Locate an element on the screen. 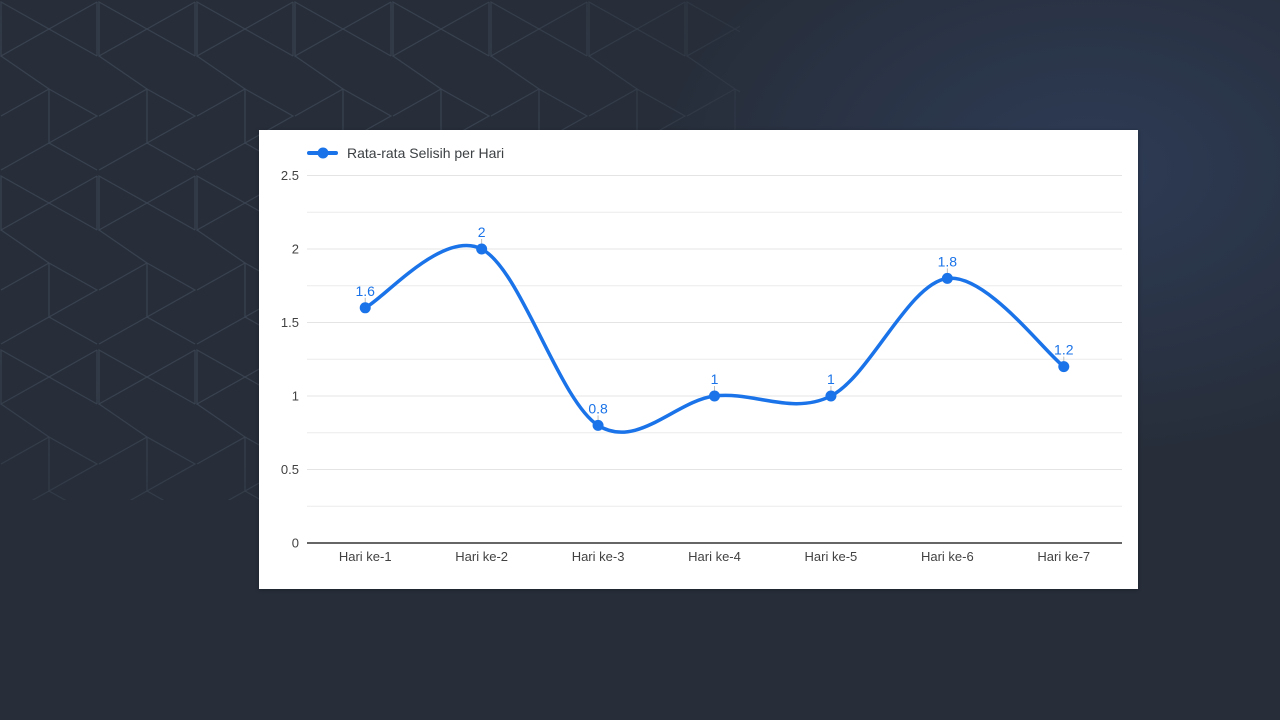 This screenshot has height=720, width=1280. legend-series-label: Rata-rata Selisih per Hari is located at coordinates (426, 153).